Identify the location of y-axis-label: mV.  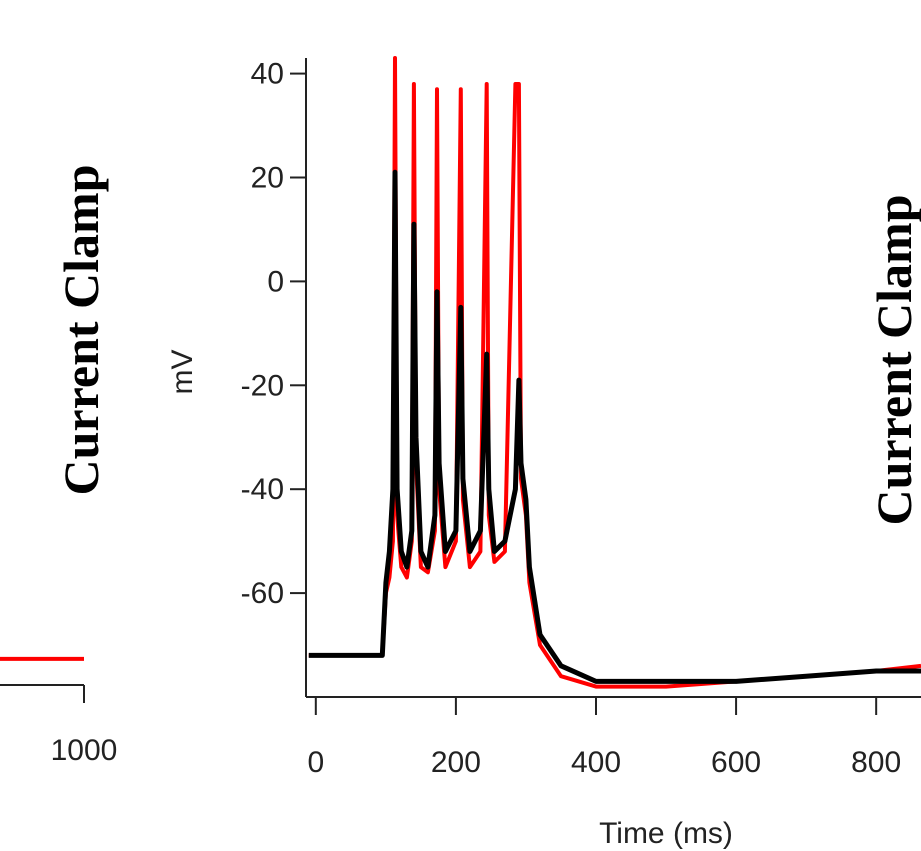
(182, 372).